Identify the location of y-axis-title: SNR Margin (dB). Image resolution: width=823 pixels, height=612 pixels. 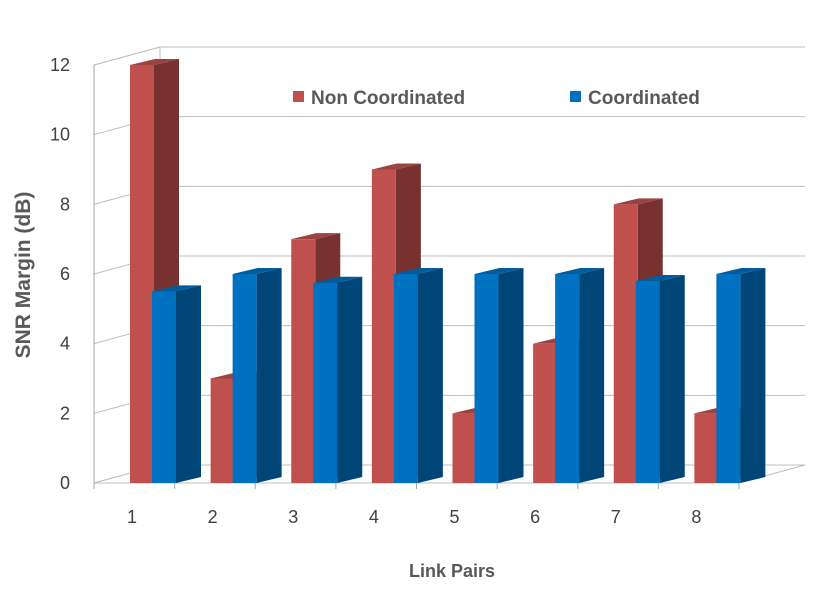
(23, 275).